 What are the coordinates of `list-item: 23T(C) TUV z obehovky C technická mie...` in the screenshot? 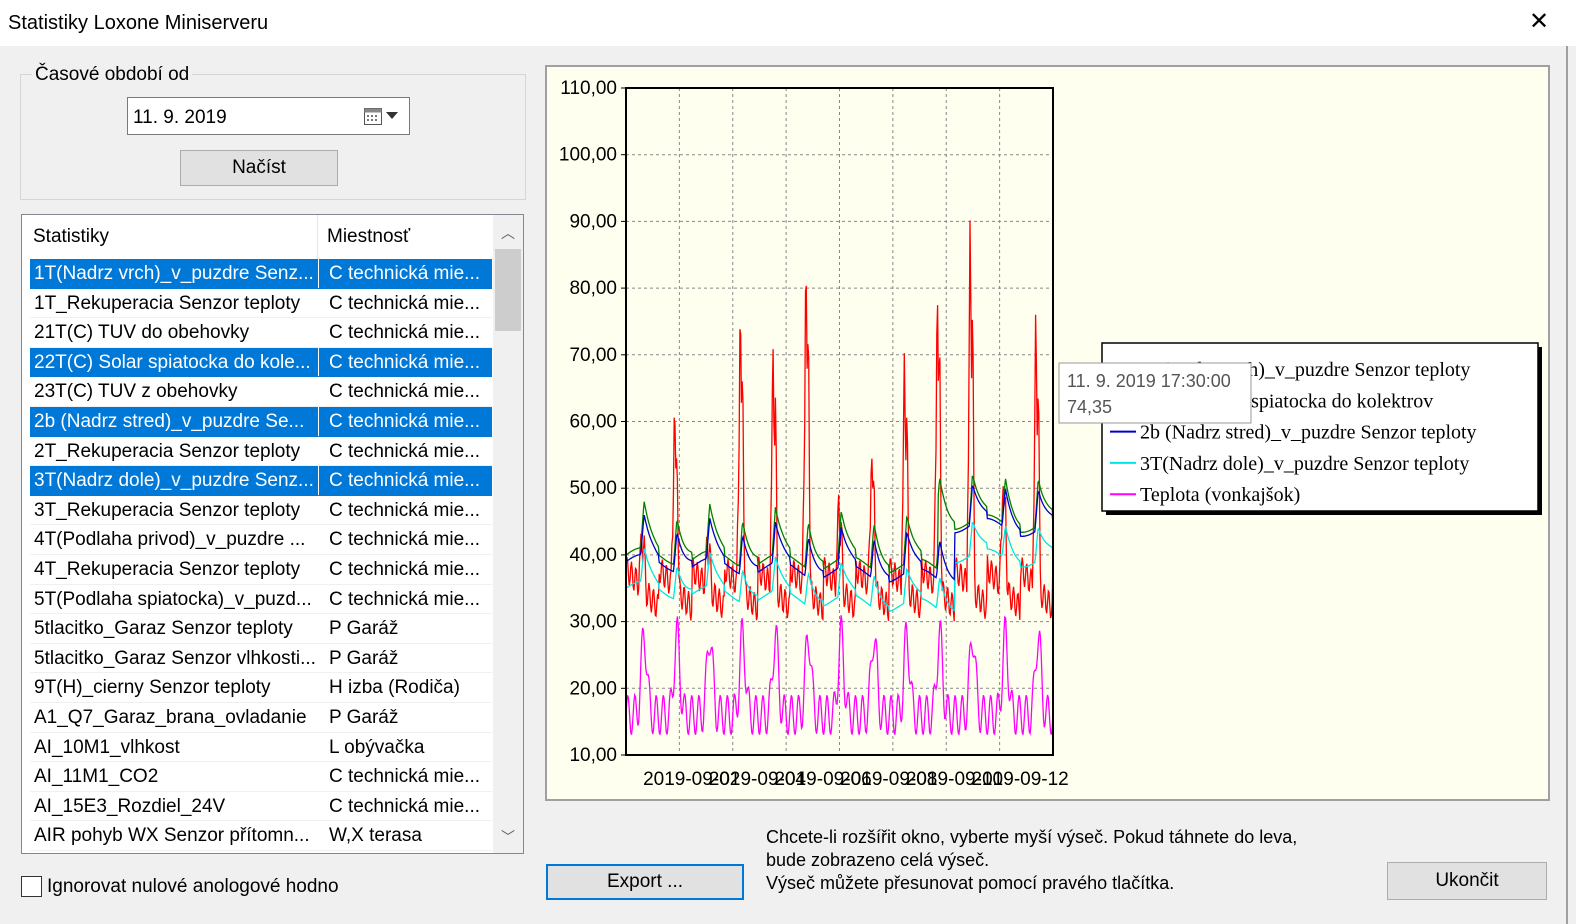 It's located at (261, 392).